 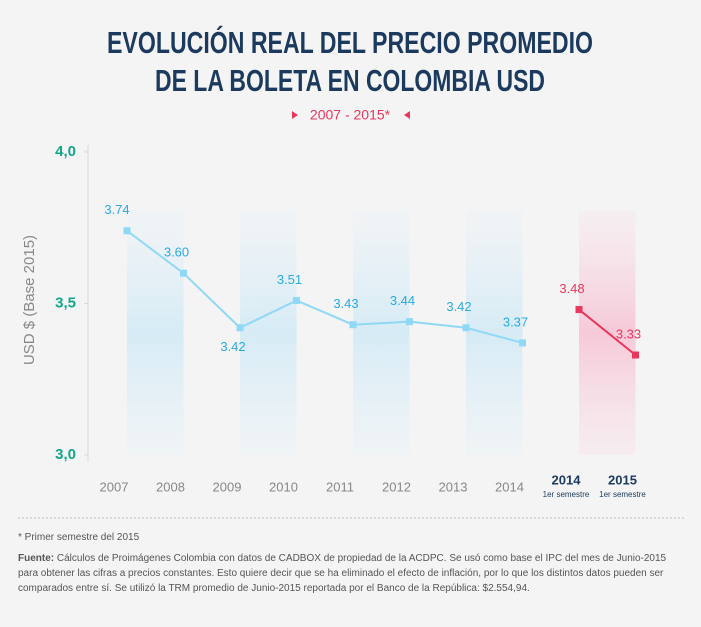 What do you see at coordinates (170, 486) in the screenshot?
I see `x-tick-label: 2008` at bounding box center [170, 486].